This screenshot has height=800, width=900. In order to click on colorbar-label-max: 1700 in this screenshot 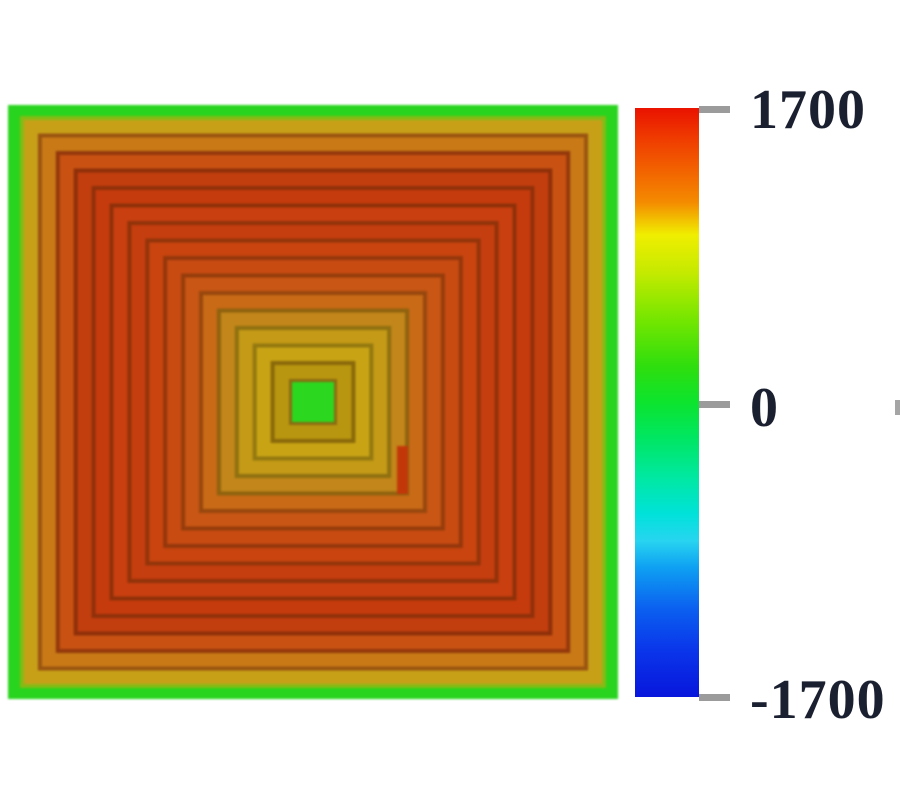, I will do `click(808, 110)`.